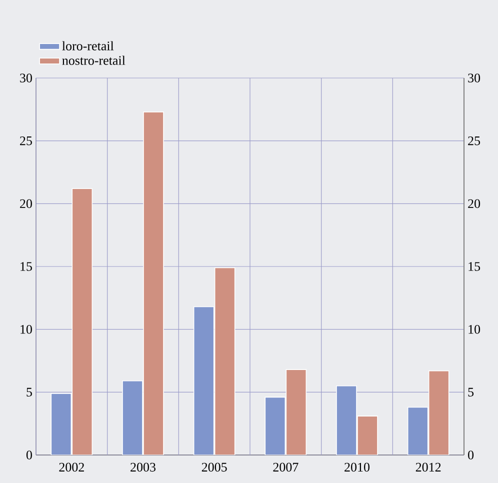  What do you see at coordinates (471, 392) in the screenshot?
I see `y2-tick-label: 5` at bounding box center [471, 392].